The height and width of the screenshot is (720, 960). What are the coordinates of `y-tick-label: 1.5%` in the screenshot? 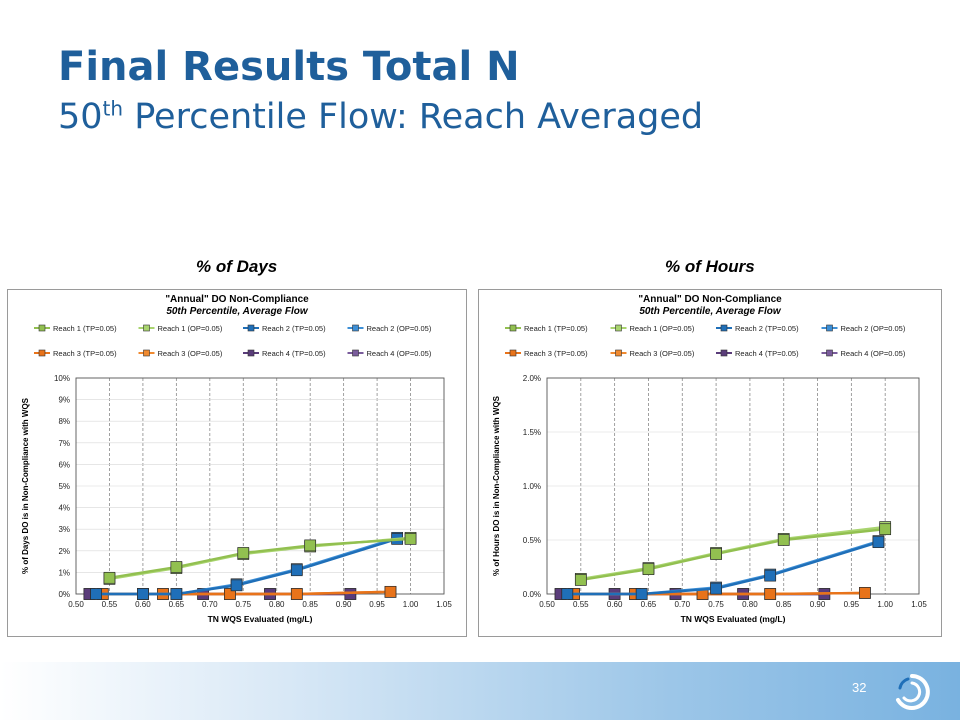 It's located at (532, 432).